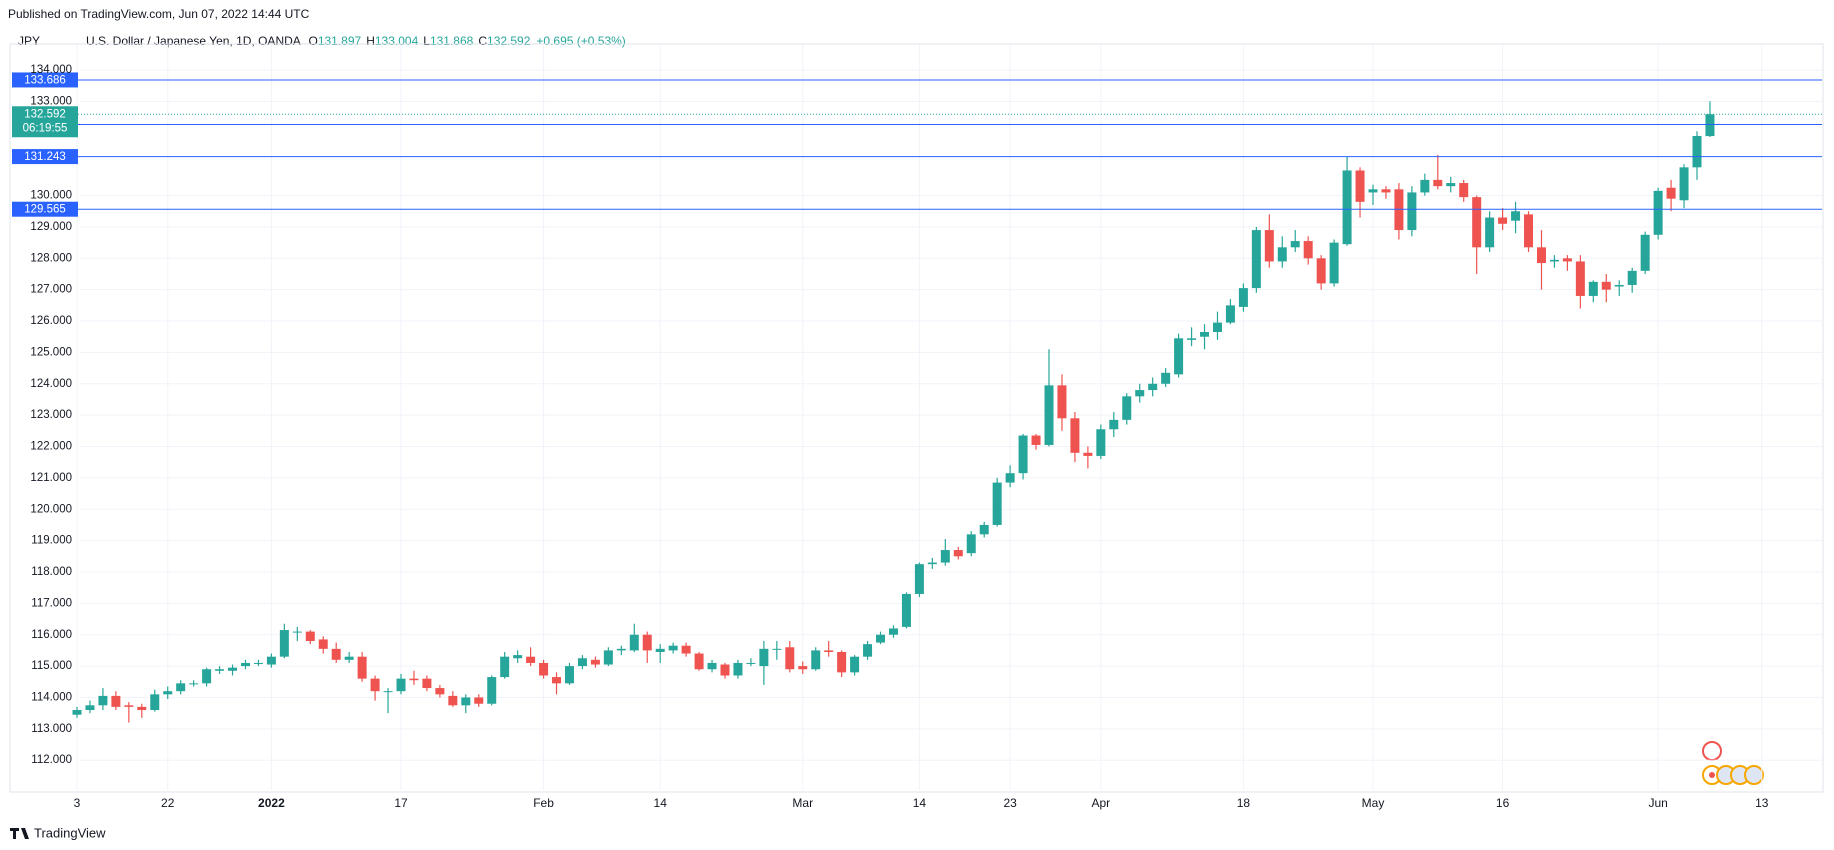 The image size is (1834, 850). I want to click on y-tick-label: 114.000, so click(51, 697).